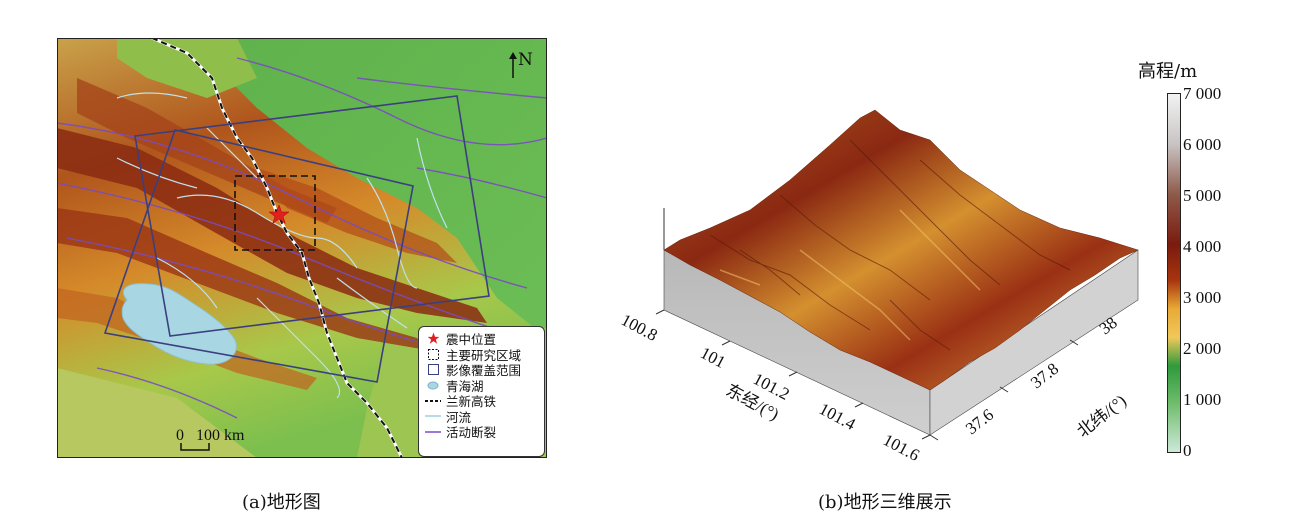 The width and height of the screenshot is (1313, 522). What do you see at coordinates (1202, 144) in the screenshot?
I see `colorbar-tick: 6 000` at bounding box center [1202, 144].